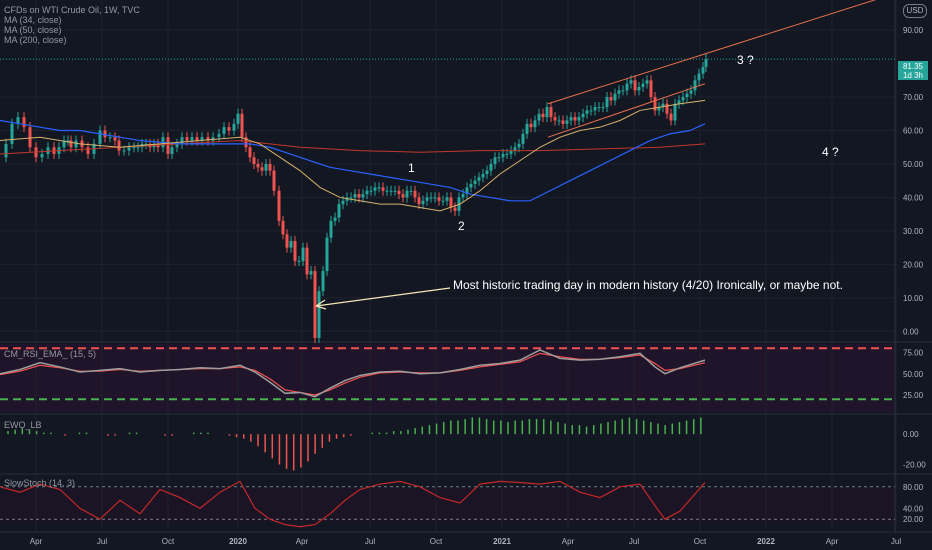 Image resolution: width=932 pixels, height=550 pixels. Describe the element at coordinates (238, 541) in the screenshot. I see `x-tick-label: 2020` at that location.